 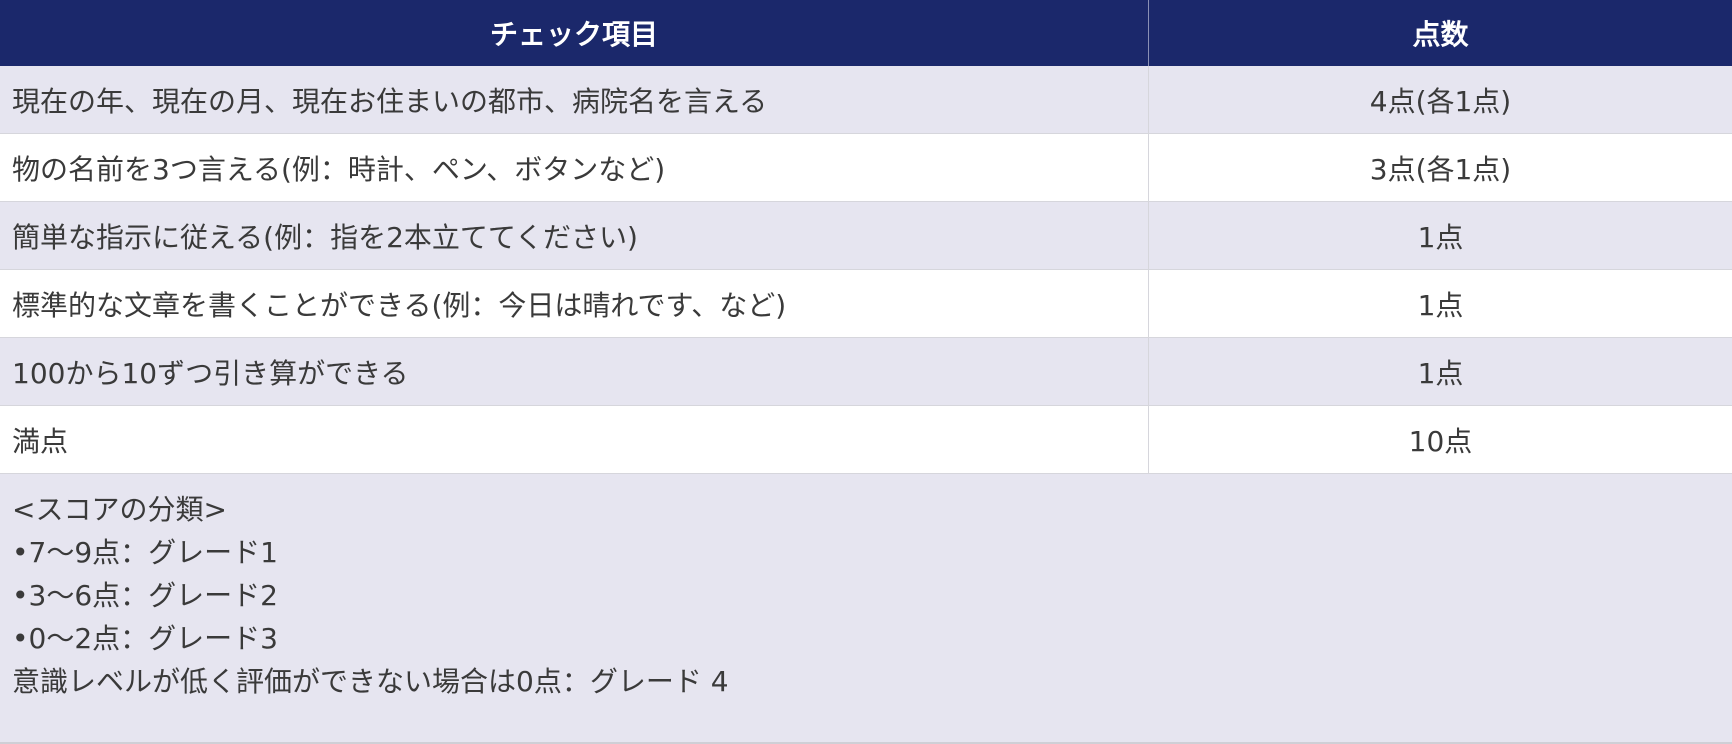 I want to click on table-row: 簡単な指示に従える(例：指を2本立ててください) 1点, so click(x=866, y=236).